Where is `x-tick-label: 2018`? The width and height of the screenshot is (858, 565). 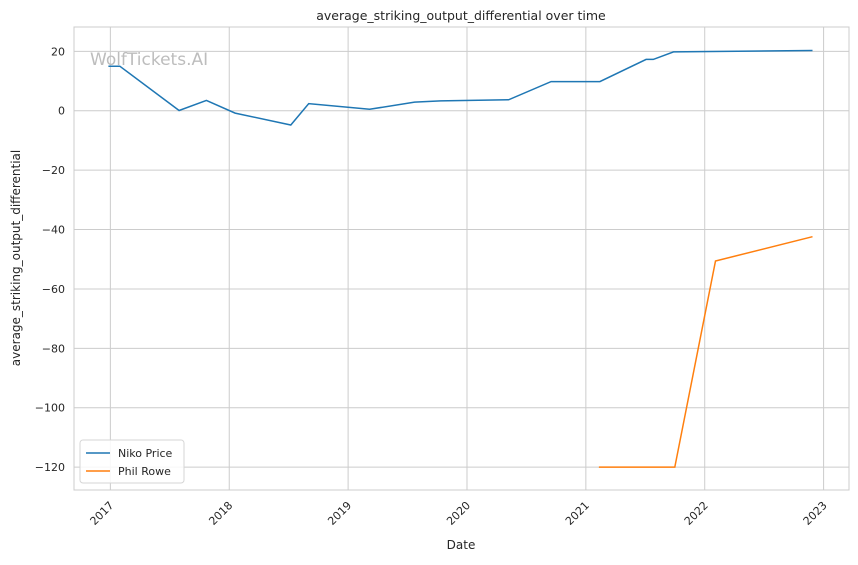
x-tick-label: 2018 is located at coordinates (220, 513).